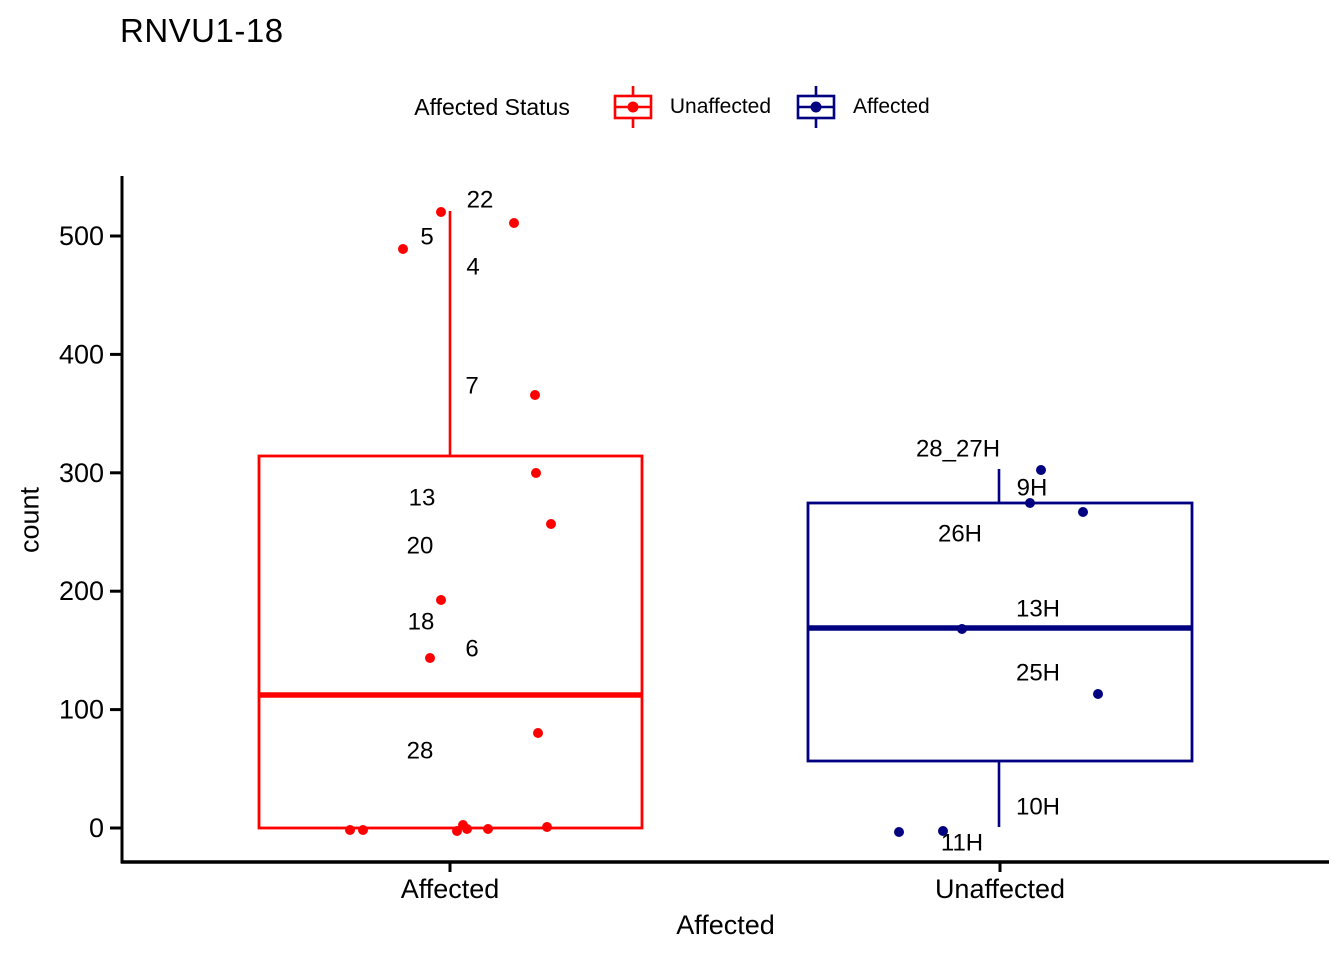  Describe the element at coordinates (422, 498) in the screenshot. I see `point-label-affected: 13` at that location.